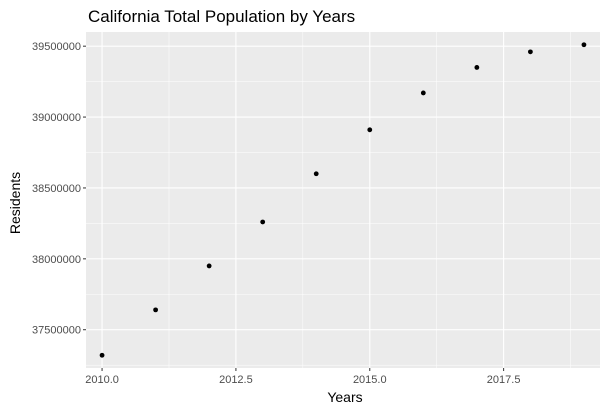 This screenshot has height=412, width=609. I want to click on y-axis-ticks: 37500000 38000000 38500000 39000000 39500000, so click(59, 189).